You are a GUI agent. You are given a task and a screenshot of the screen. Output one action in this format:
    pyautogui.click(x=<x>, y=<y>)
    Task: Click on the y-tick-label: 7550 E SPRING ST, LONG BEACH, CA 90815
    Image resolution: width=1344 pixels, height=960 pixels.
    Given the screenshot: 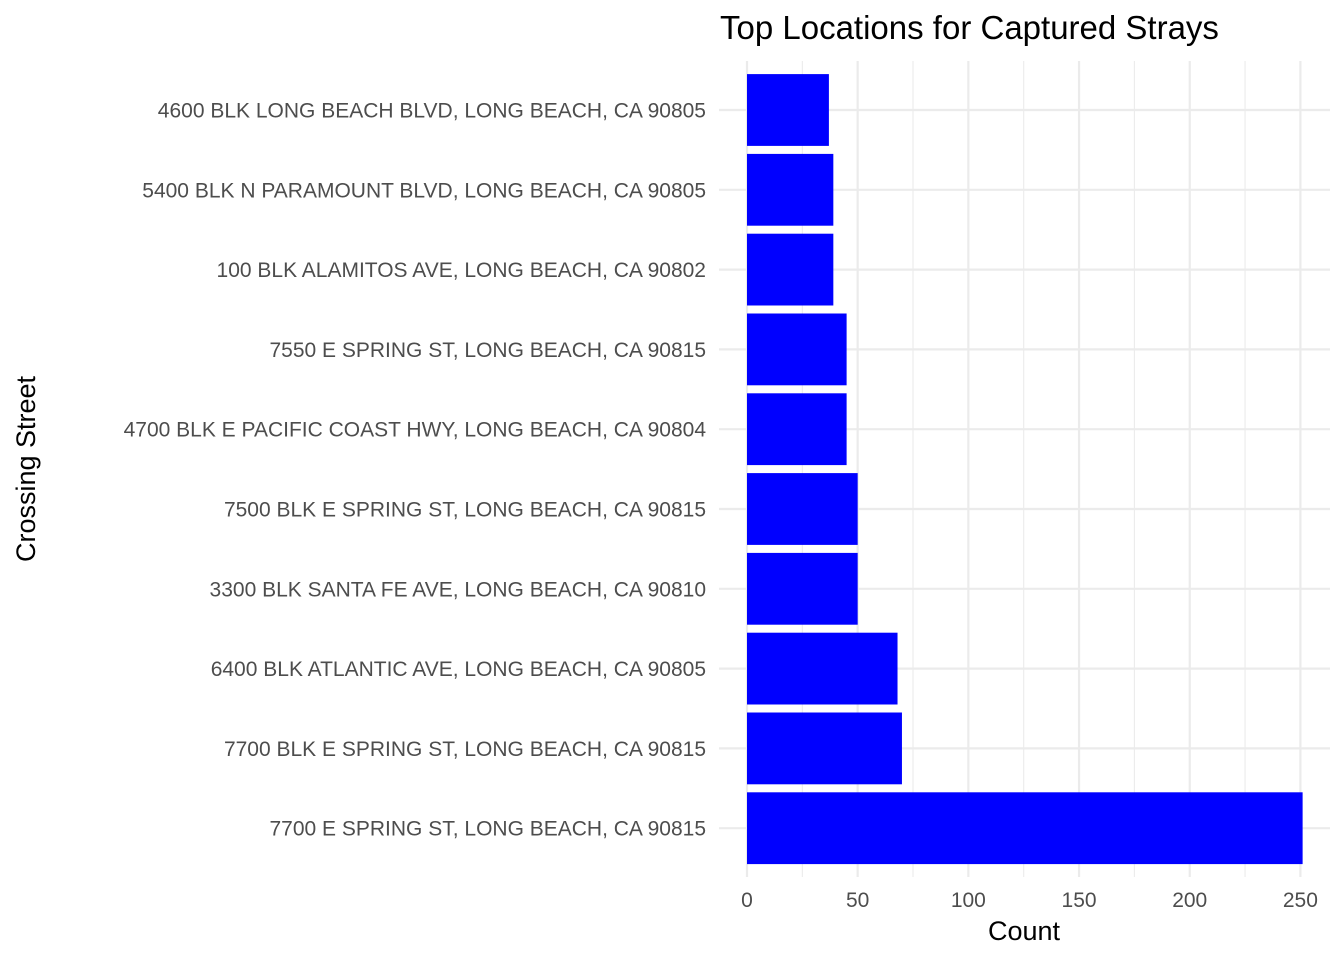 What is the action you would take?
    pyautogui.click(x=487, y=350)
    